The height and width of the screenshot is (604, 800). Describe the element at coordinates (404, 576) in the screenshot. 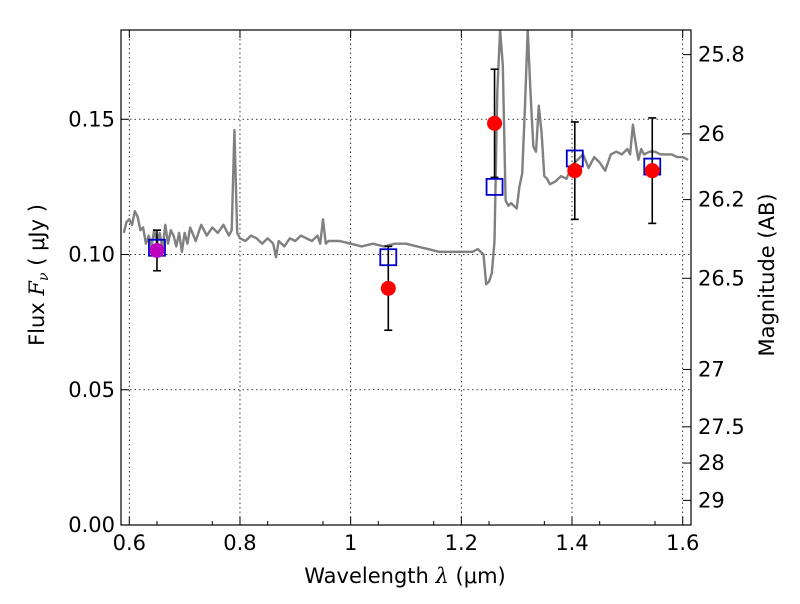

I see `x-axis-title: Wavelength λ (μm)` at that location.